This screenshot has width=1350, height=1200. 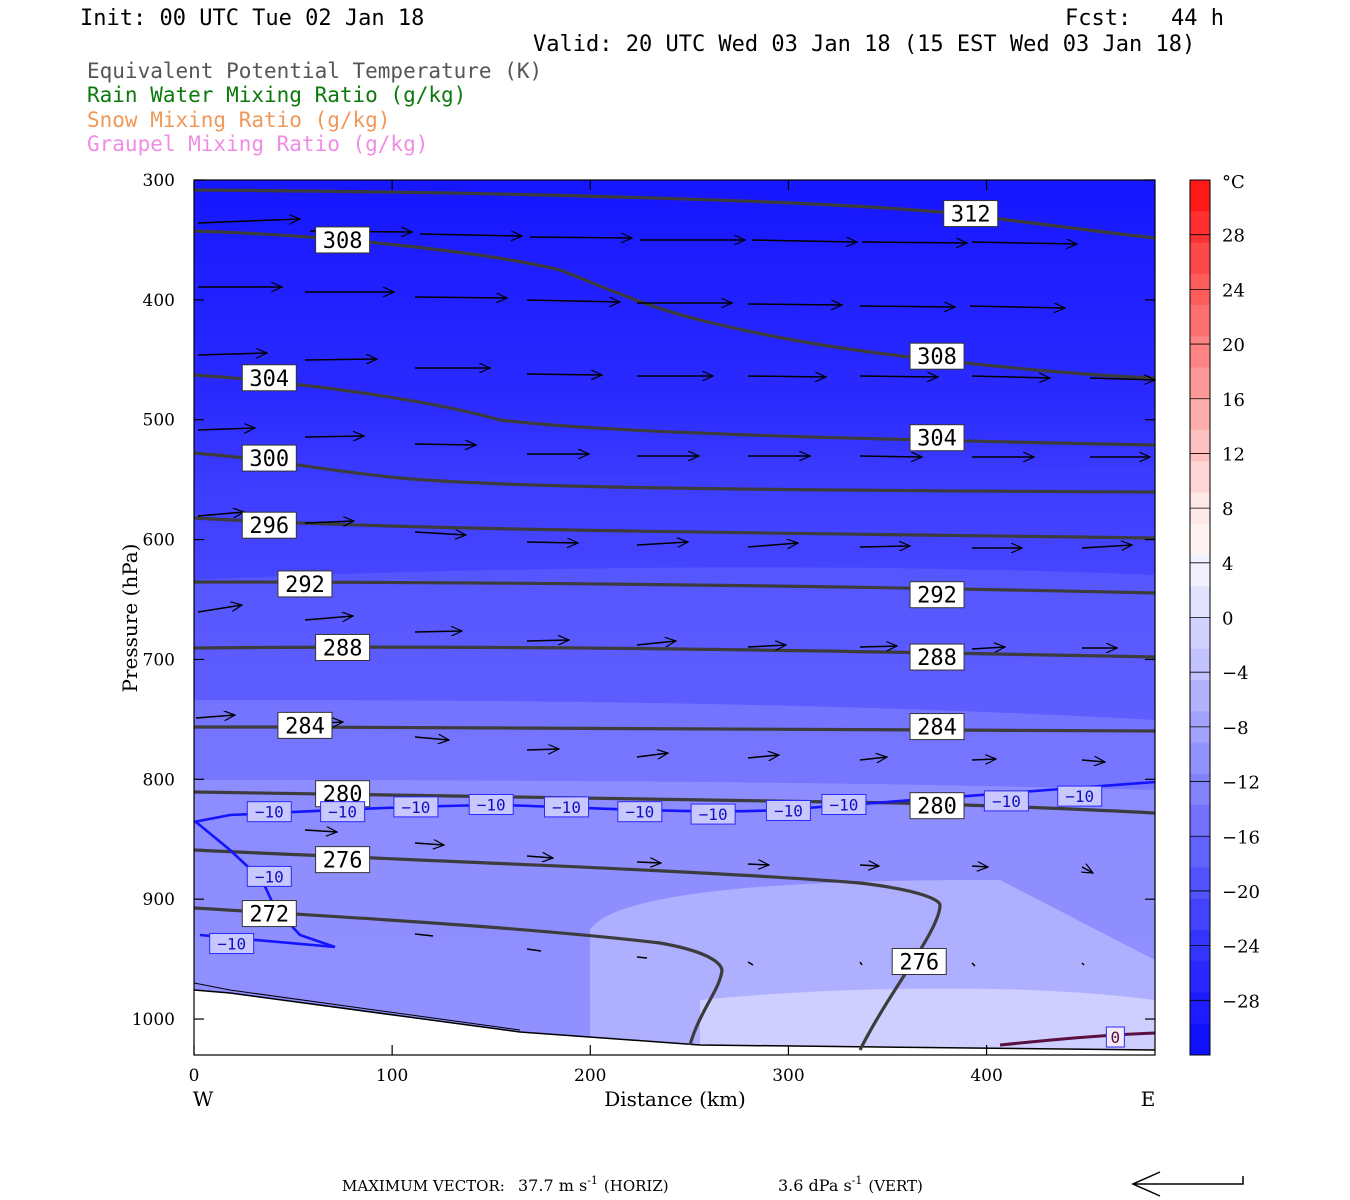 I want to click on x-tick-label: 200, so click(x=590, y=1076).